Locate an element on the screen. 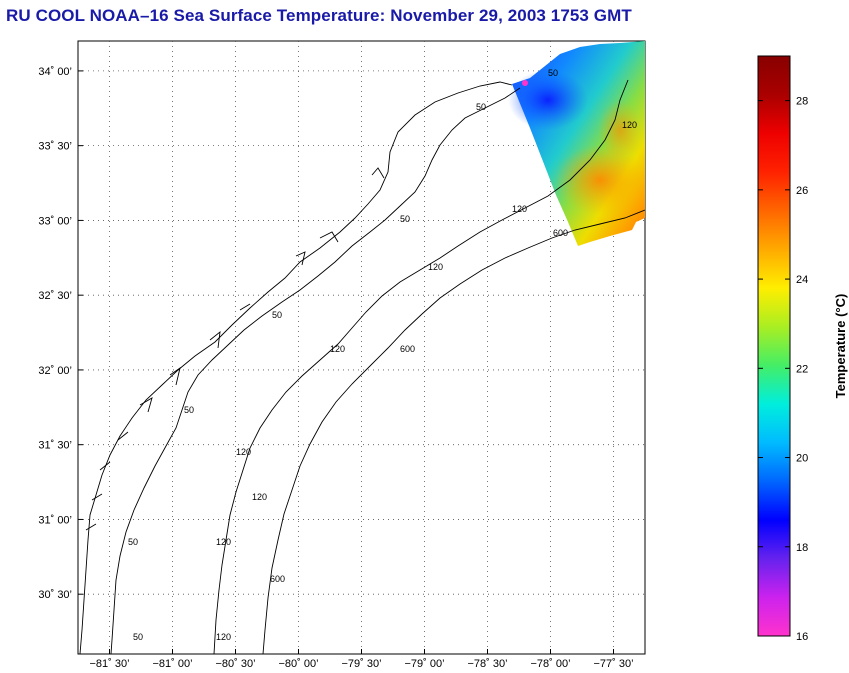 The height and width of the screenshot is (673, 849). lon-tick-label: −80˚ 00’ is located at coordinates (298, 664).